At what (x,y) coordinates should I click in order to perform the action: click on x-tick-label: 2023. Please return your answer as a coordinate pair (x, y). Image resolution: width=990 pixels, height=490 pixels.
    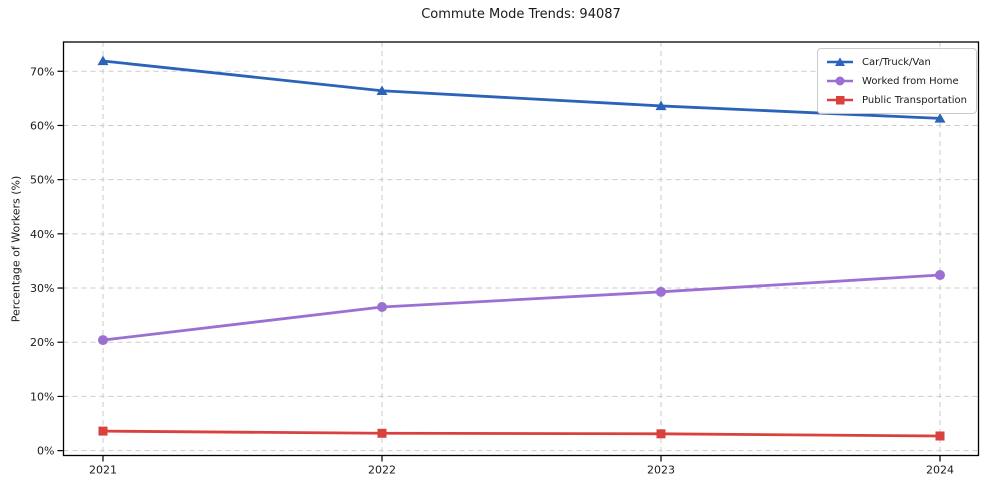
    Looking at the image, I should click on (661, 470).